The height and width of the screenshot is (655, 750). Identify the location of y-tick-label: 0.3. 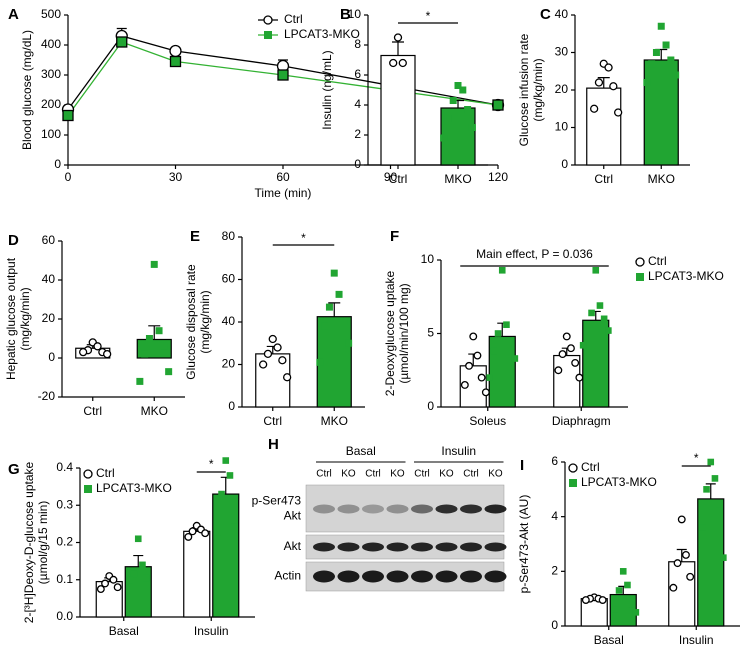
(64, 504).